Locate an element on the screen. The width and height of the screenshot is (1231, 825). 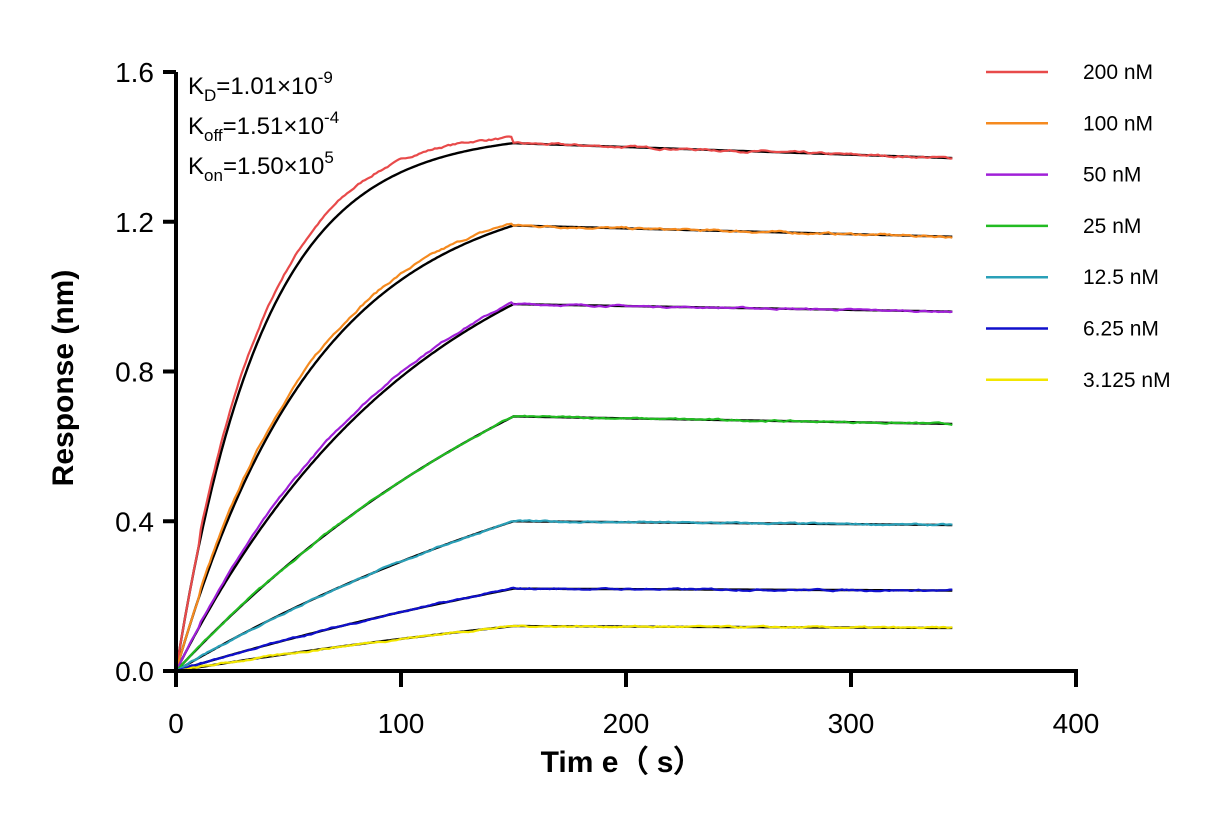
x-tick-label: 300 is located at coordinates (851, 723).